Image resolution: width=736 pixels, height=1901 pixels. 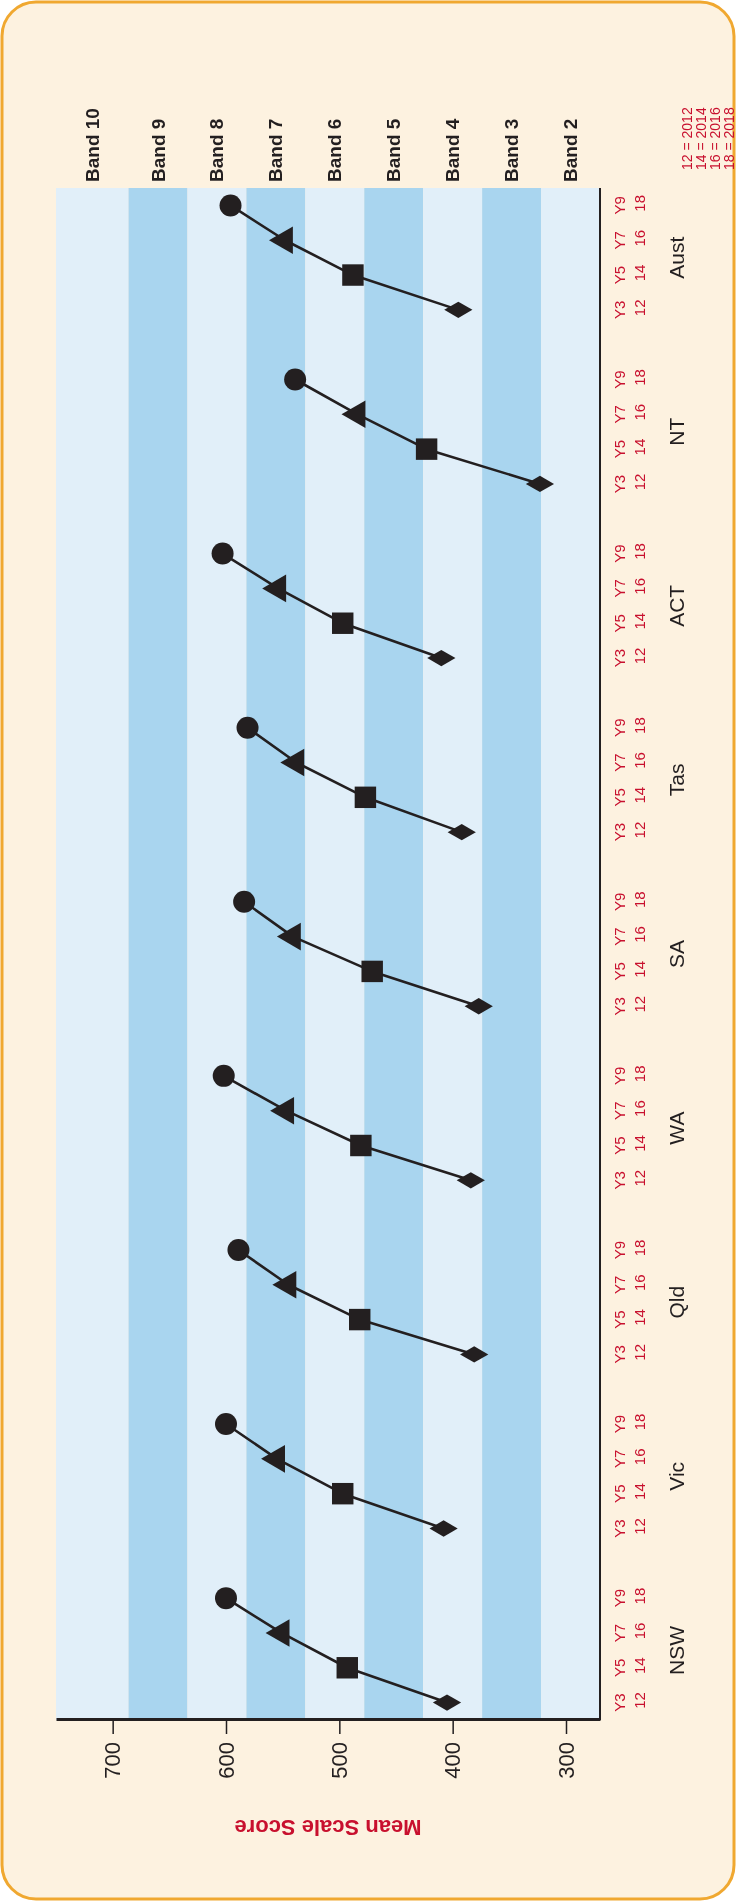 I want to click on text: Tas, so click(x=676, y=780).